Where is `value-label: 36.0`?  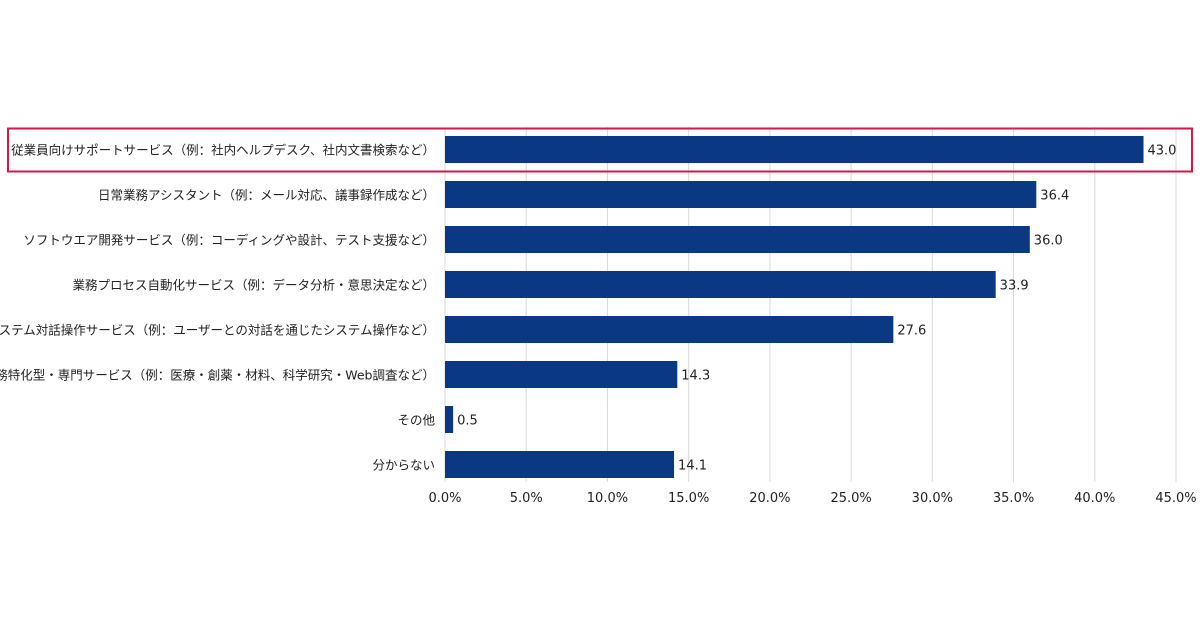
value-label: 36.0 is located at coordinates (1048, 241).